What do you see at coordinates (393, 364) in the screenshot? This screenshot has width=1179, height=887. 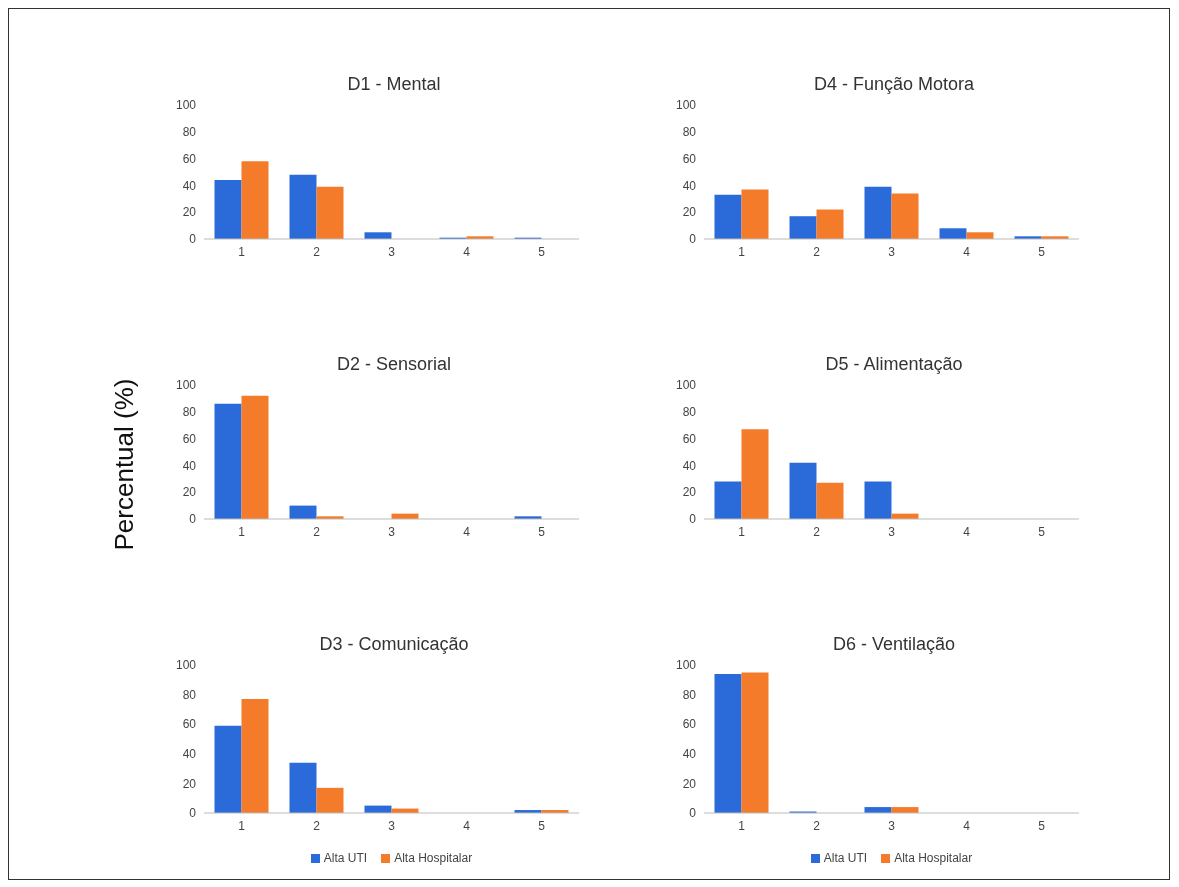 I see `chart-title: D2 - Sensorial` at bounding box center [393, 364].